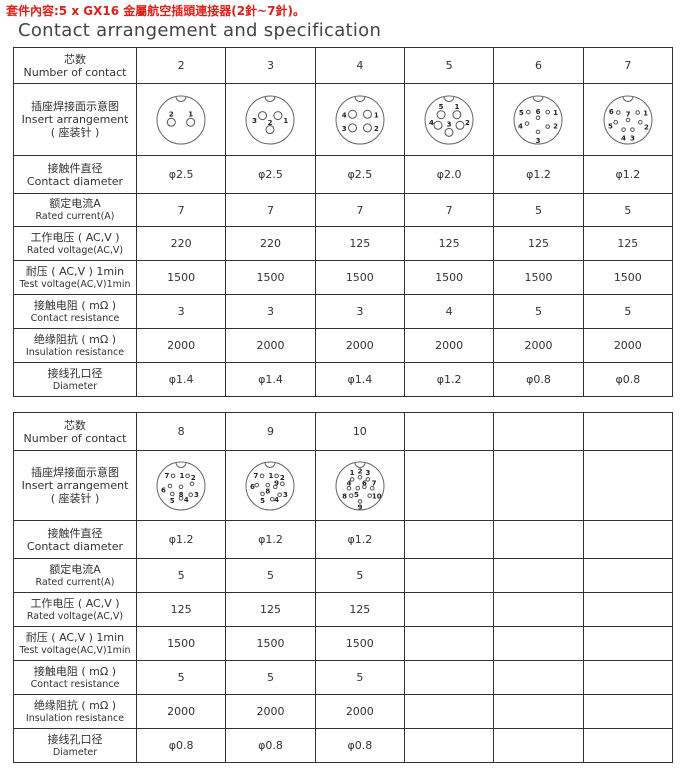 This screenshot has width=684, height=770. What do you see at coordinates (75, 352) in the screenshot?
I see `label-en: Insulation resistance` at bounding box center [75, 352].